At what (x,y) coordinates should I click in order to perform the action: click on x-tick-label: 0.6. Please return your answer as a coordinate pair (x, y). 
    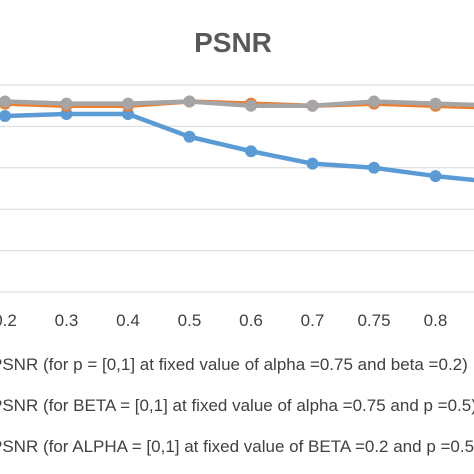
    Looking at the image, I should click on (251, 320).